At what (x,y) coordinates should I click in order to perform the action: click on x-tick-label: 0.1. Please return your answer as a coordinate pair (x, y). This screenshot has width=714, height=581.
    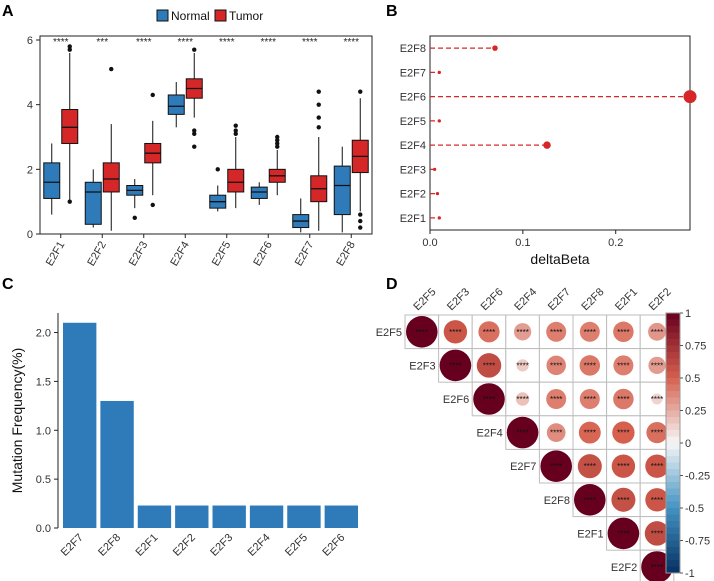
    Looking at the image, I should click on (522, 243).